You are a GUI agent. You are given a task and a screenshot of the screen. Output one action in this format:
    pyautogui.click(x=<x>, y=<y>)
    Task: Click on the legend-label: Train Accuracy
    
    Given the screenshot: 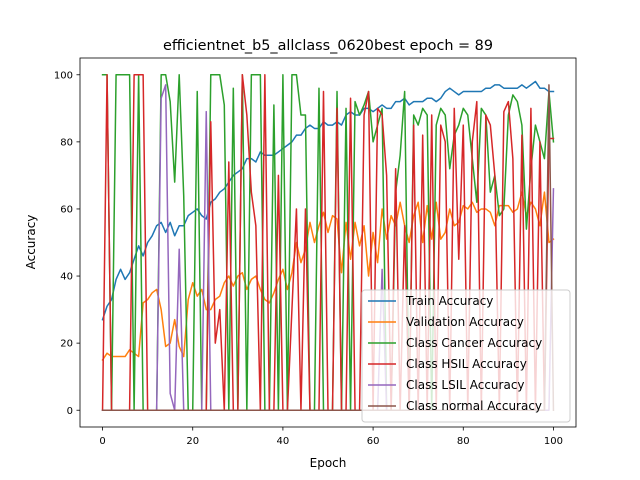 What is the action you would take?
    pyautogui.click(x=449, y=301)
    